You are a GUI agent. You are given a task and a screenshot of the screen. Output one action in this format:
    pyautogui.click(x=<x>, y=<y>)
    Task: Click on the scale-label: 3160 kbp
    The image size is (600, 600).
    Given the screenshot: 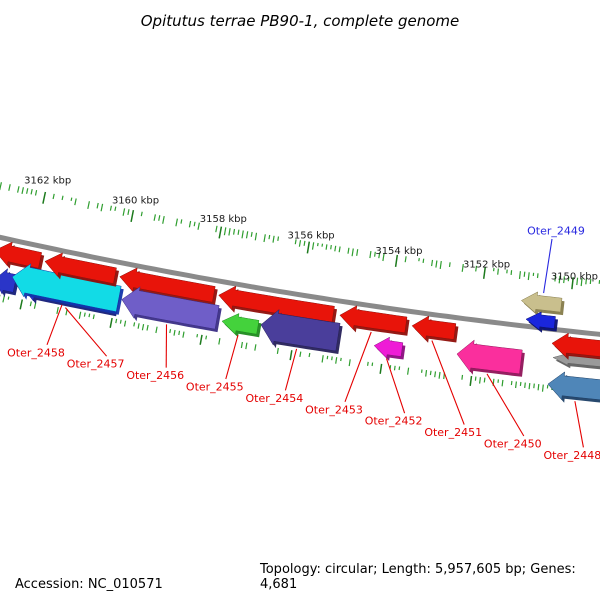 What is the action you would take?
    pyautogui.click(x=135, y=201)
    